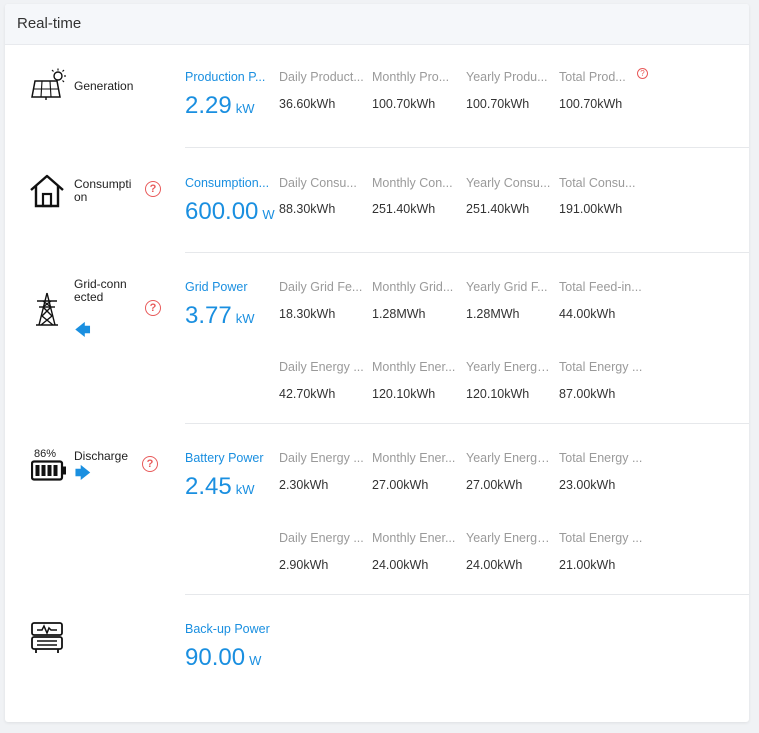  Describe the element at coordinates (307, 394) in the screenshot. I see `grid-daily-energy-value: 42.70kWh` at that location.